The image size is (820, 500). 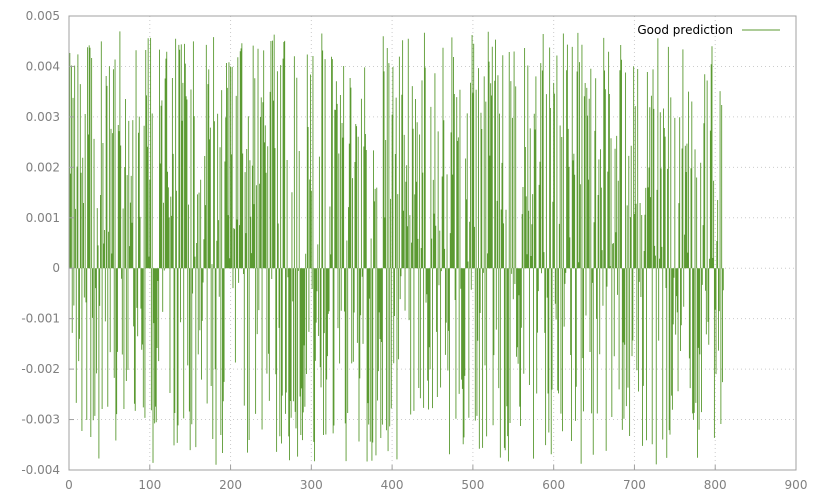 I want to click on x-axis: 0 100 200 300 400 500 600 700 800 900, so click(x=436, y=478).